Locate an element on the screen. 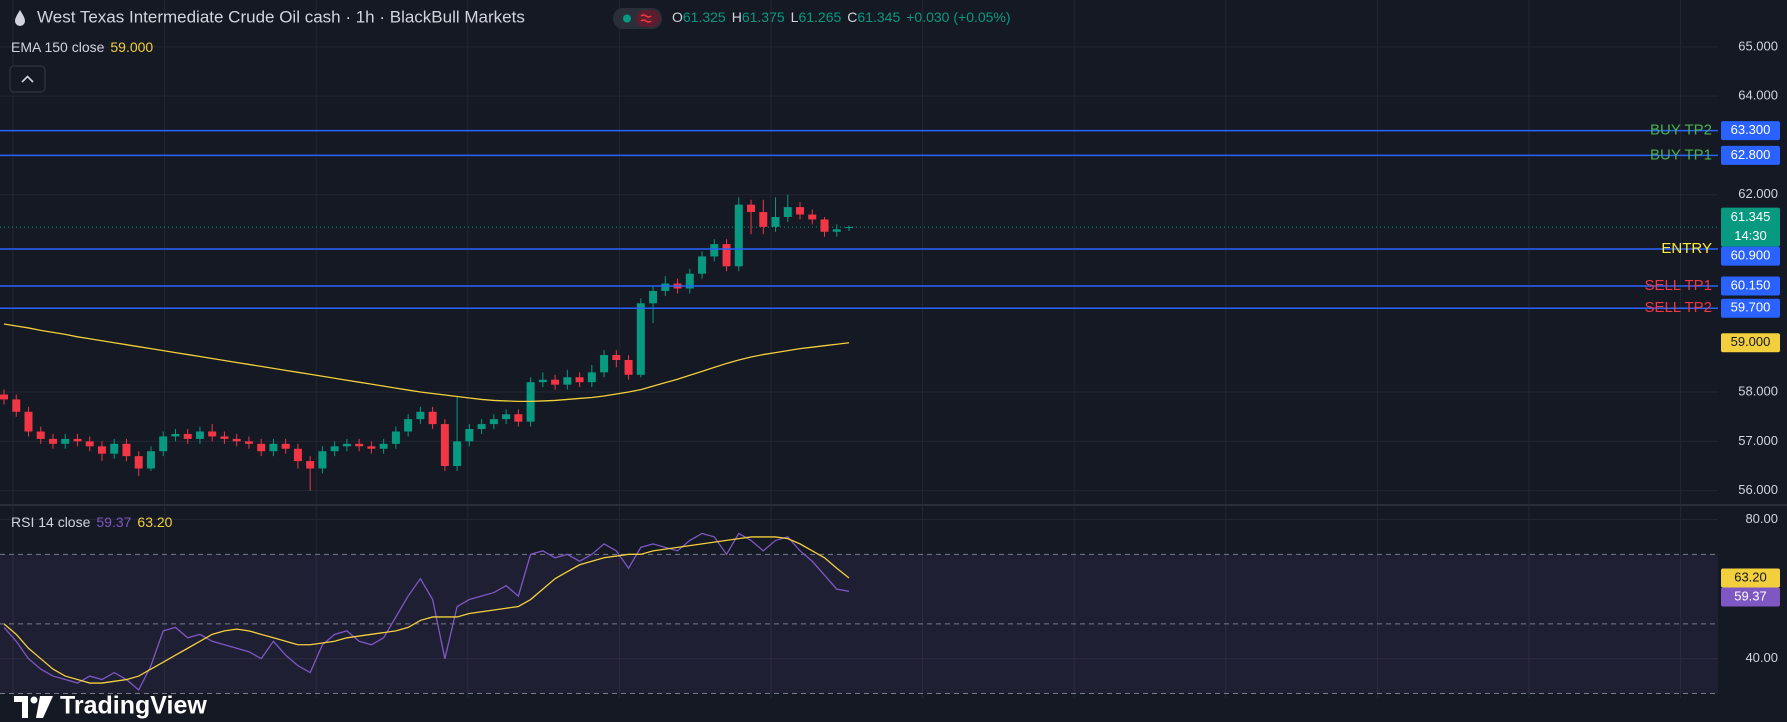 Image resolution: width=1787 pixels, height=722 pixels. quote-value: 61.345 is located at coordinates (878, 17).